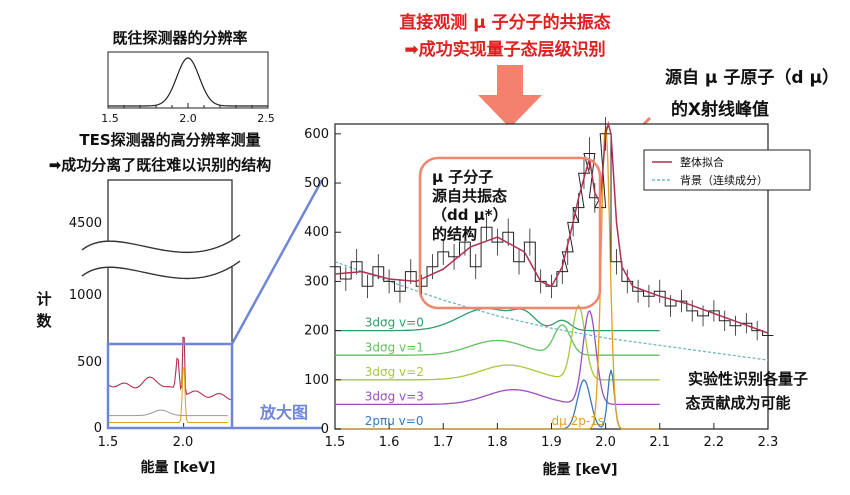 The width and height of the screenshot is (850, 495). I want to click on prev-tick-2-0: 2.0, so click(188, 118).